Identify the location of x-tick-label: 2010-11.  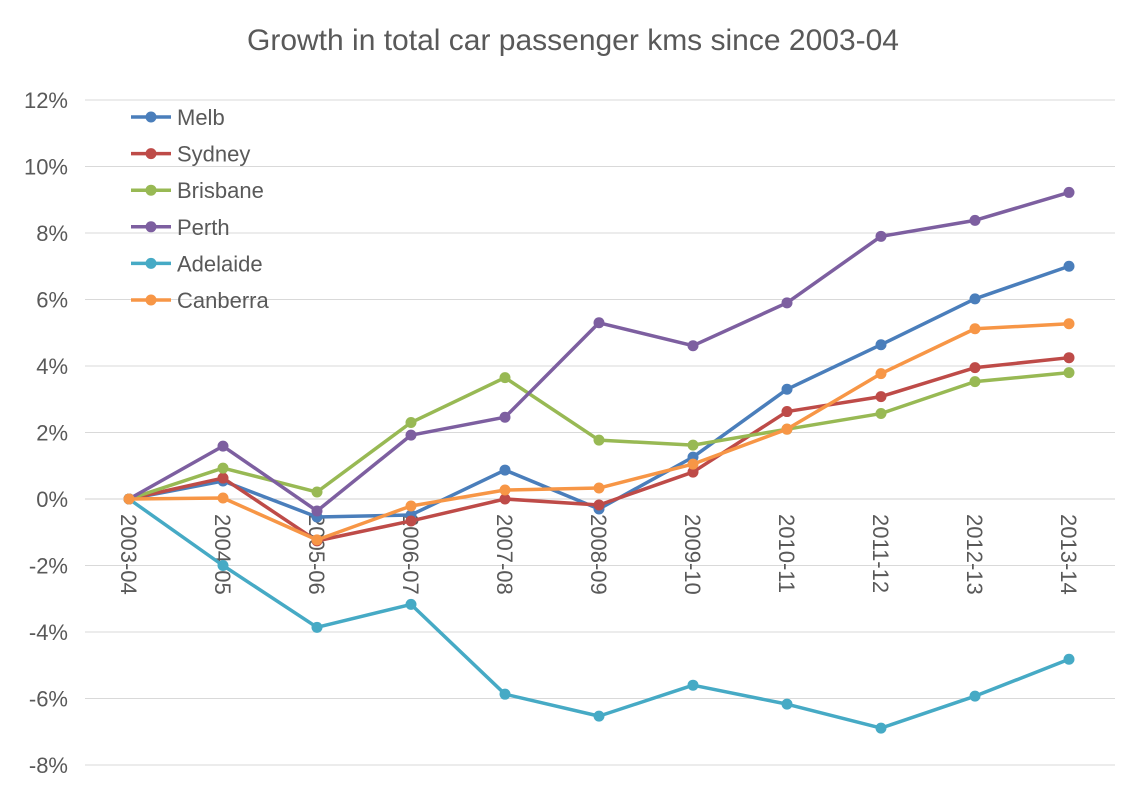
(786, 553).